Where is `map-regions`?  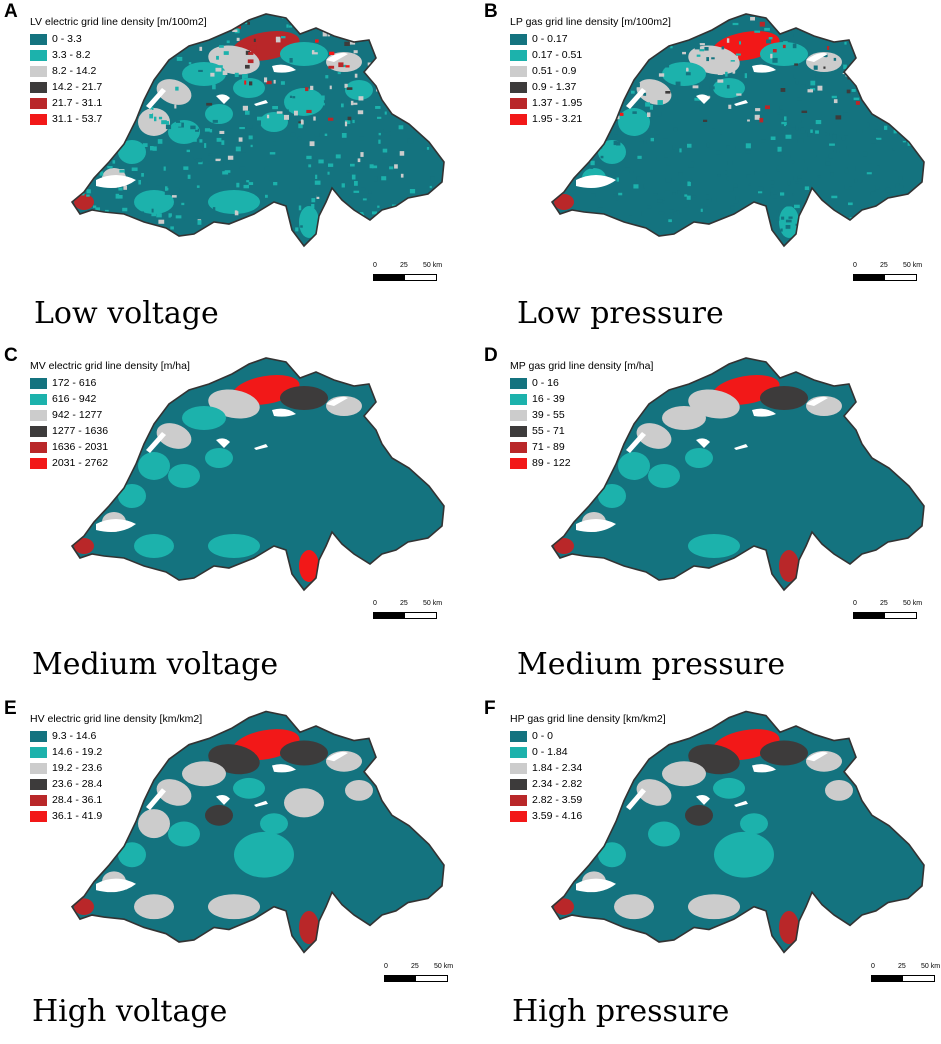
map-regions is located at coordinates (738, 832).